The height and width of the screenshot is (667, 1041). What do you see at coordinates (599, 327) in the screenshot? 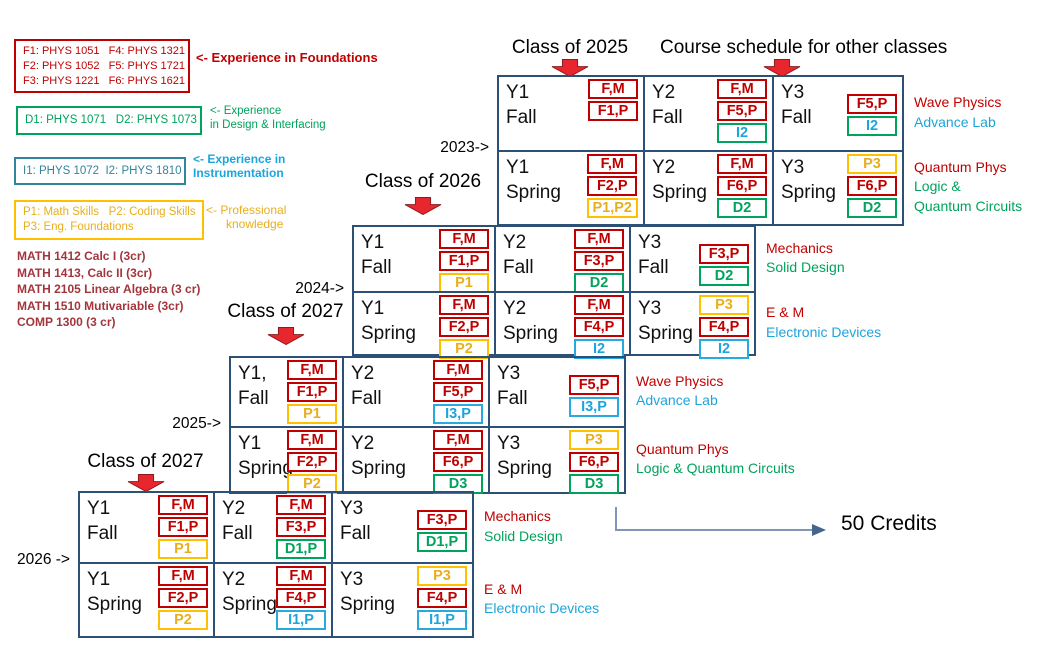
I see `chip-stack: F,M F4,P I2` at bounding box center [599, 327].